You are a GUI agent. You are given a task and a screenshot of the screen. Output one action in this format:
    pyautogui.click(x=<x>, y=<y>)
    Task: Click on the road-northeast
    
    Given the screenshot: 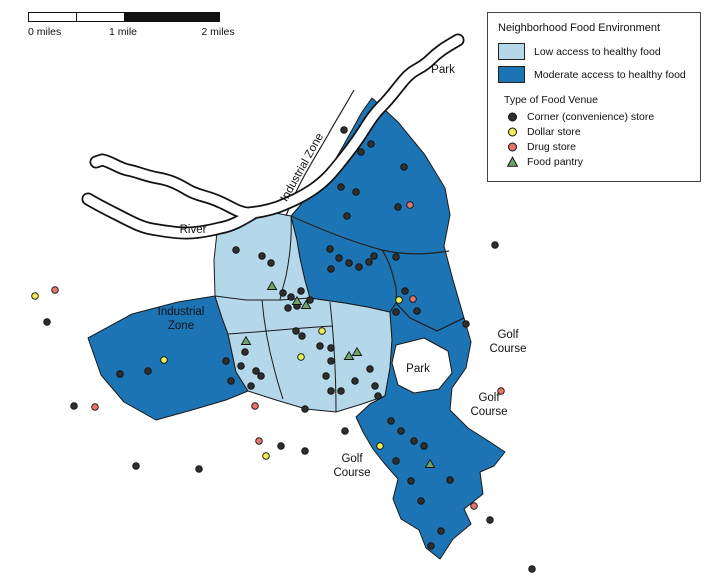 What is the action you would take?
    pyautogui.click(x=370, y=235)
    